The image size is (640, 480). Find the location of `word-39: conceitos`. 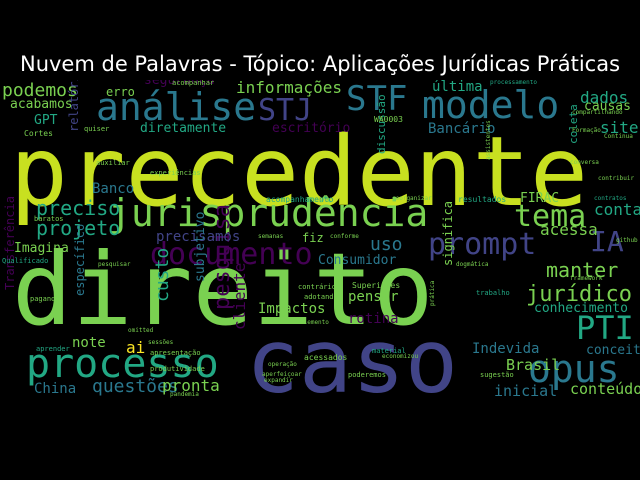

word-39: conceitos is located at coordinates (613, 350).